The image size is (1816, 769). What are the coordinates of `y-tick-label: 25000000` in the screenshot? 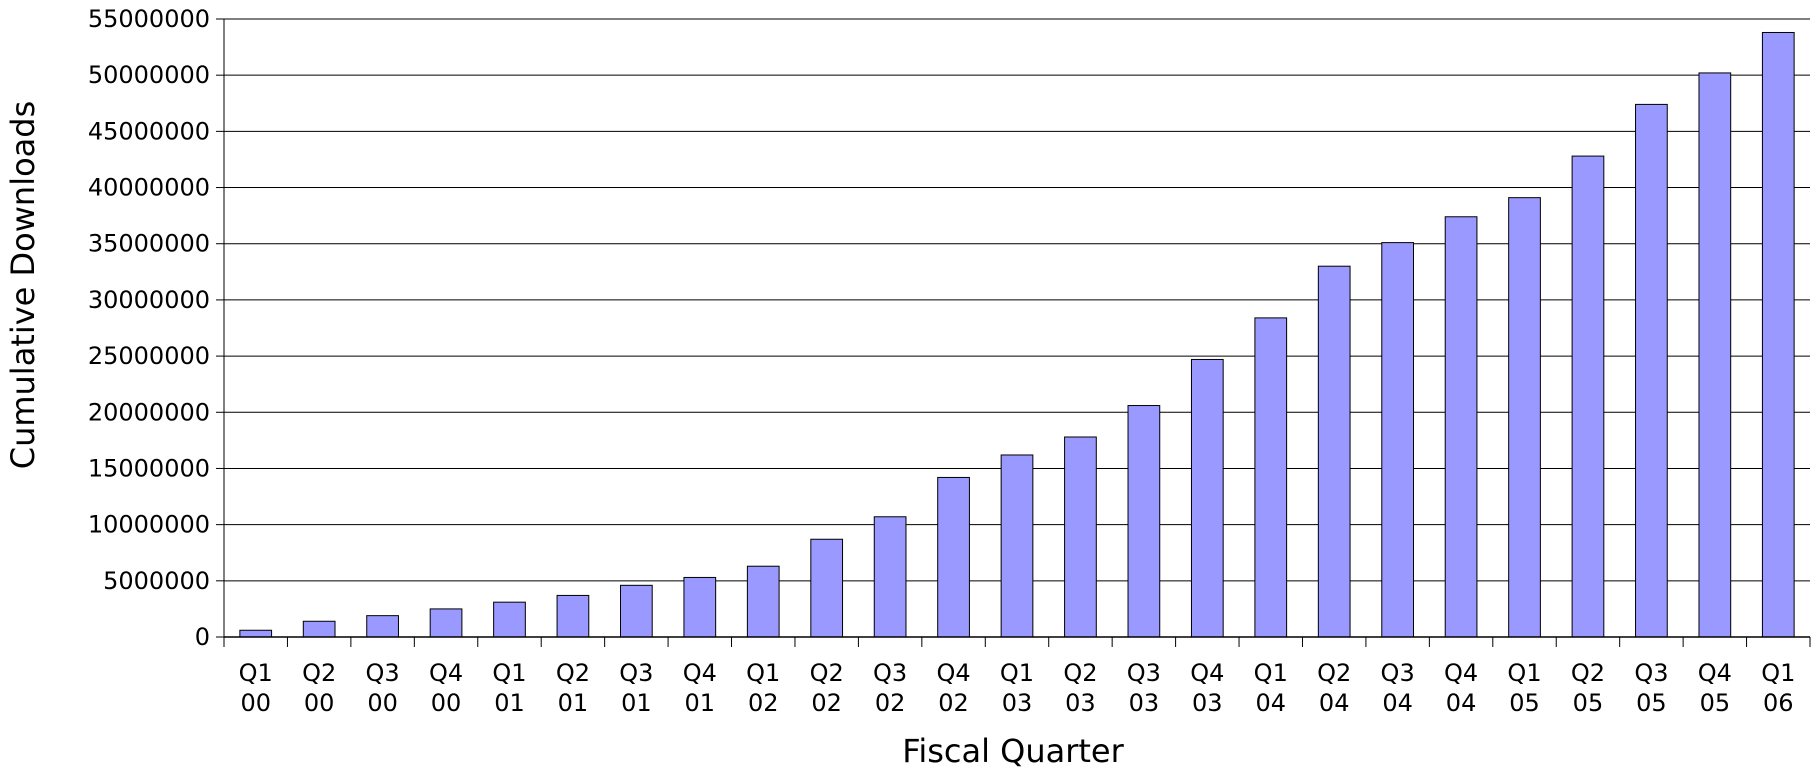 It's located at (149, 356).